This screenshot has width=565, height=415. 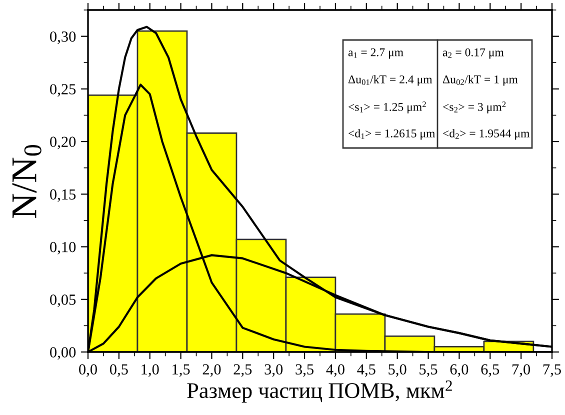 I want to click on x-tick-label: 5,0, so click(x=397, y=370).